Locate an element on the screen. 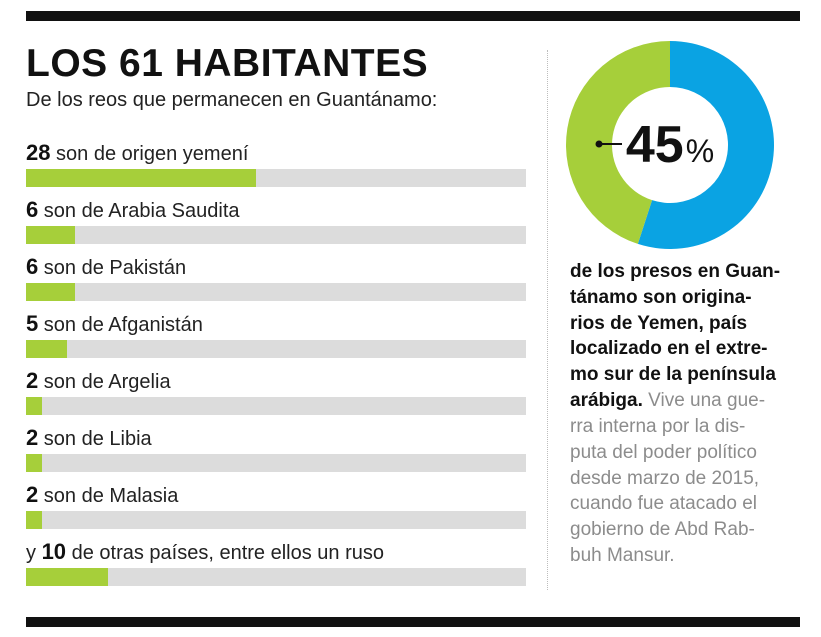  bar-row: 2 son de Libia is located at coordinates (276, 449).